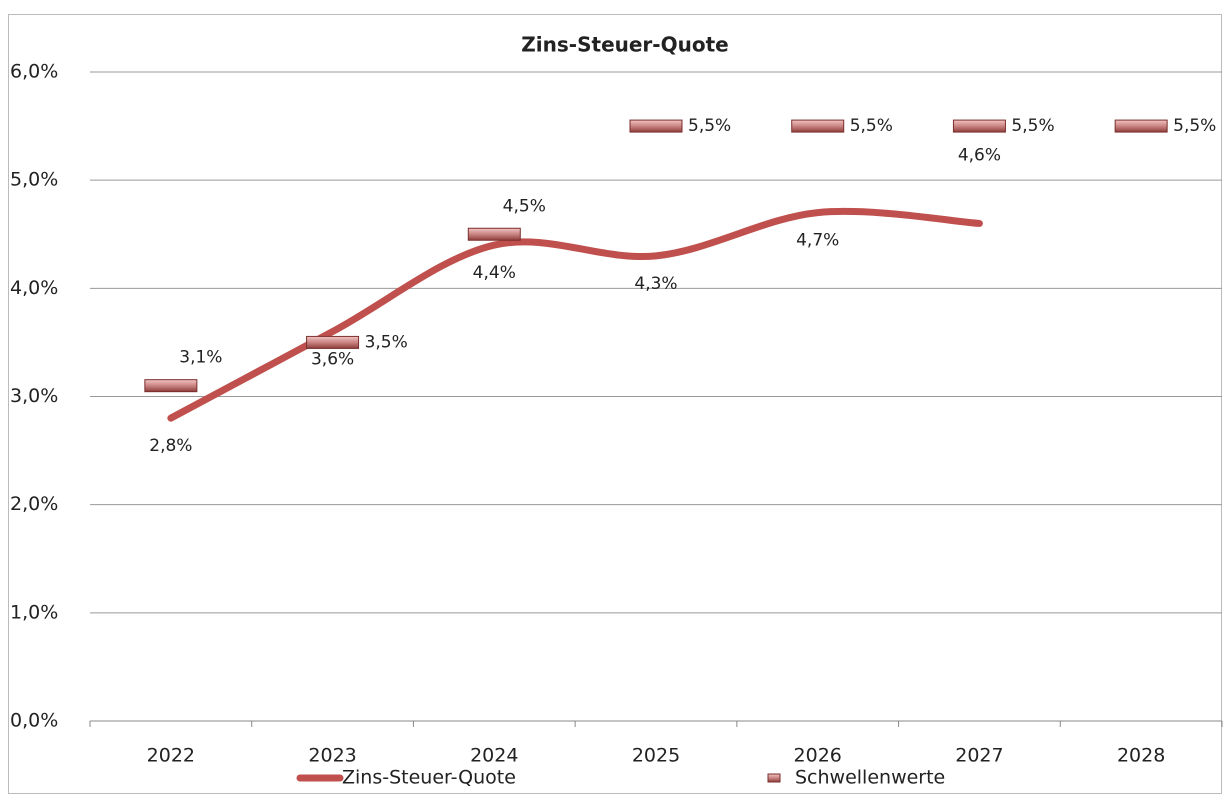 Image resolution: width=1223 pixels, height=794 pixels. What do you see at coordinates (332, 756) in the screenshot?
I see `x-tick-label: 2023` at bounding box center [332, 756].